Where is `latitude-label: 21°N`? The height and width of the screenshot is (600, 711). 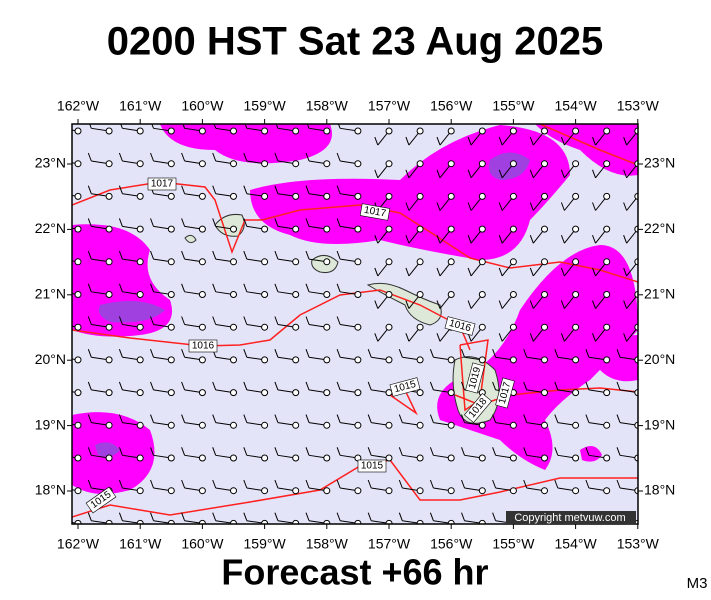
latitude-label: 21°N is located at coordinates (50, 294).